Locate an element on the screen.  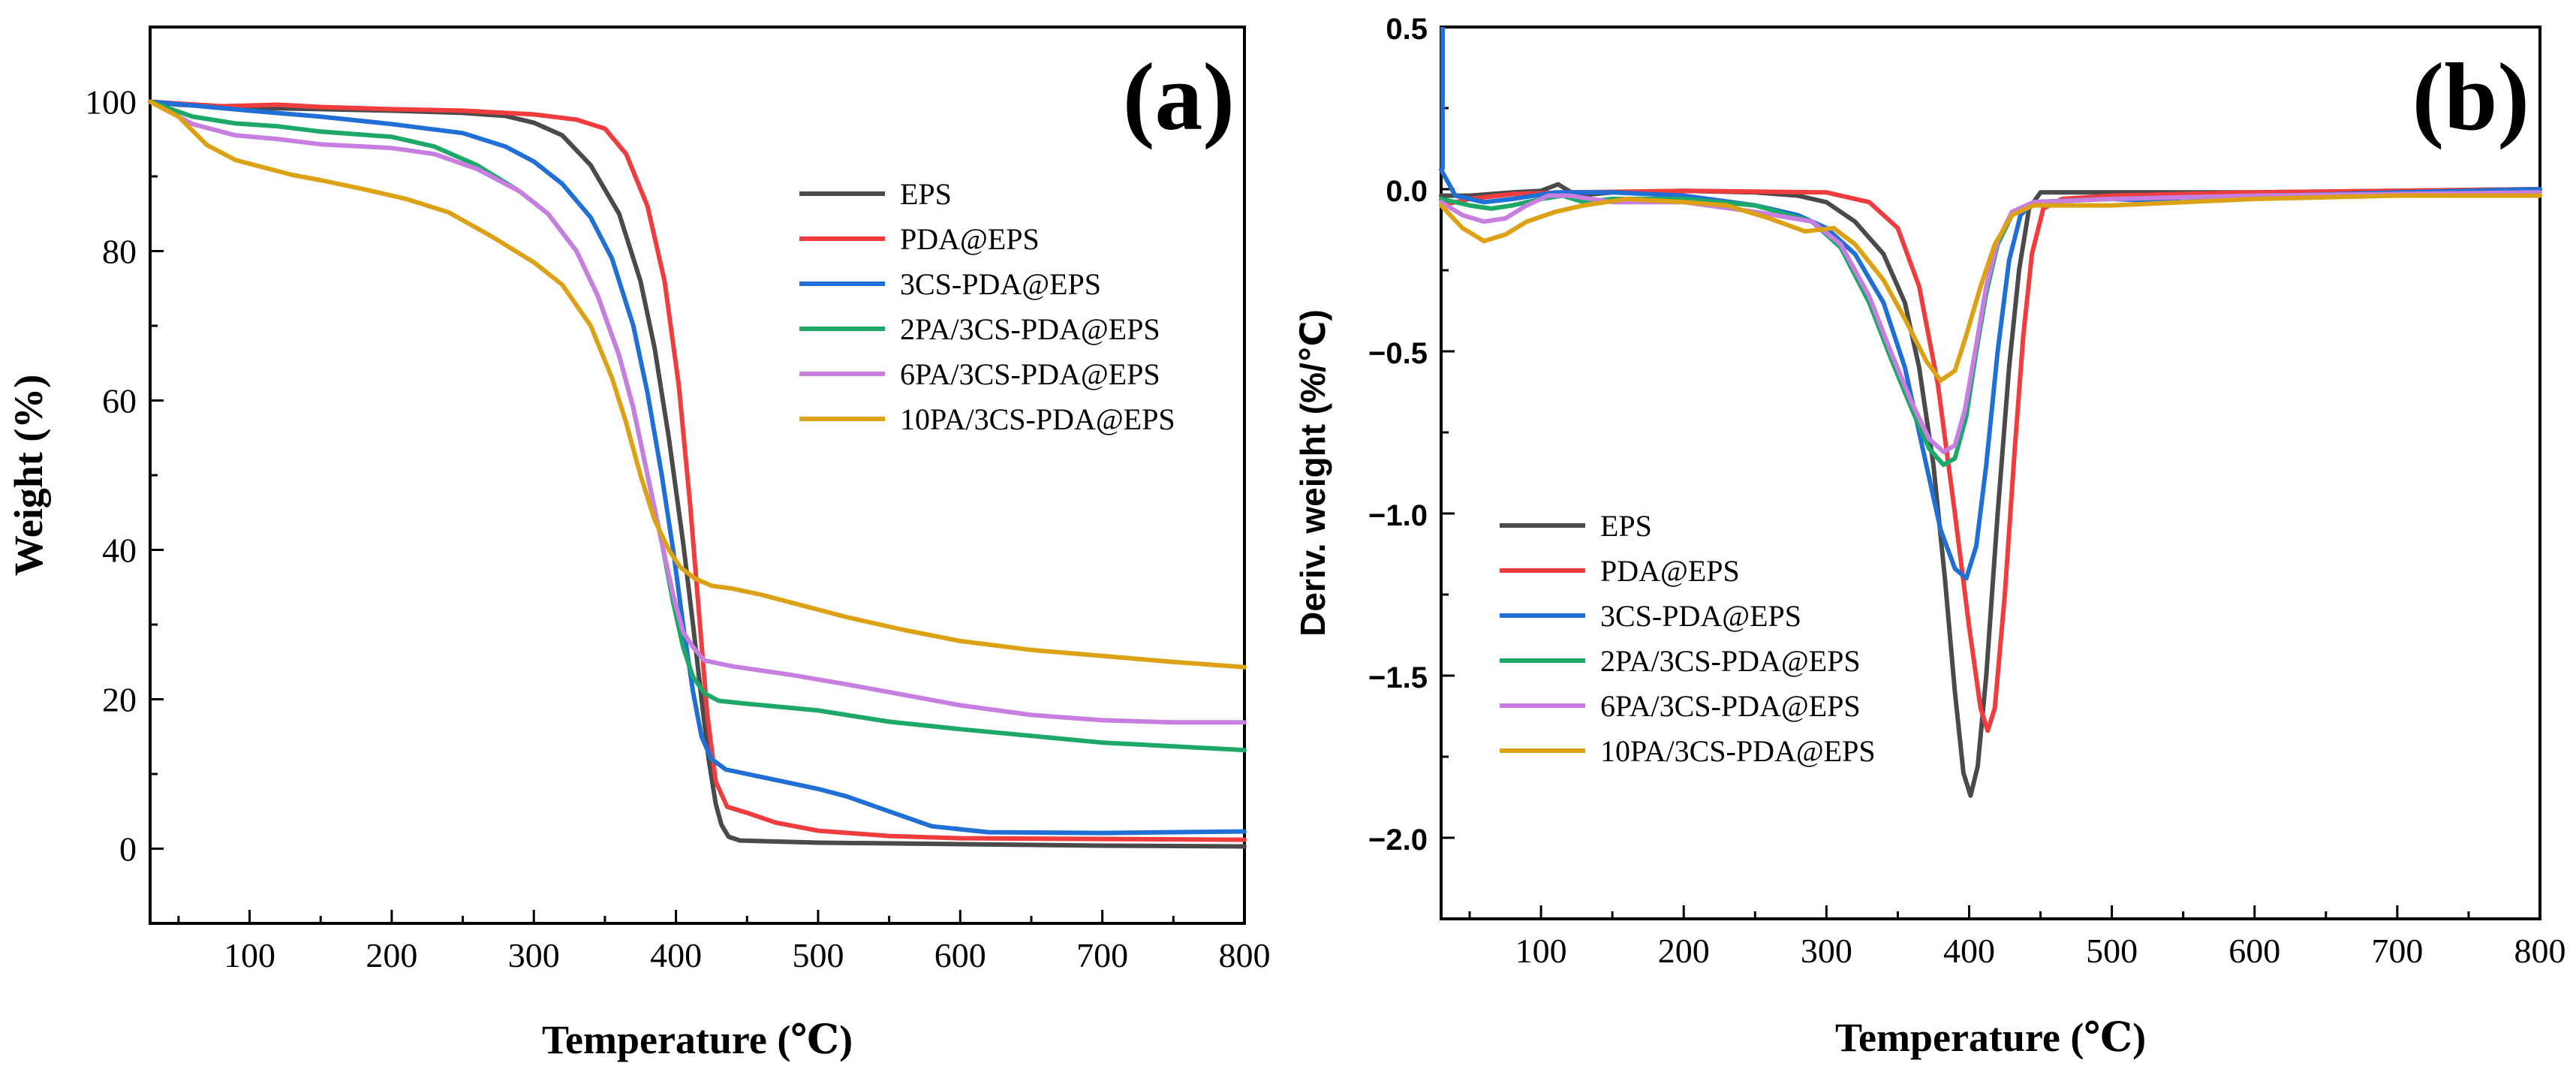
panel-b-x-axis-title: Temperature (℃) is located at coordinates (1991, 1037).